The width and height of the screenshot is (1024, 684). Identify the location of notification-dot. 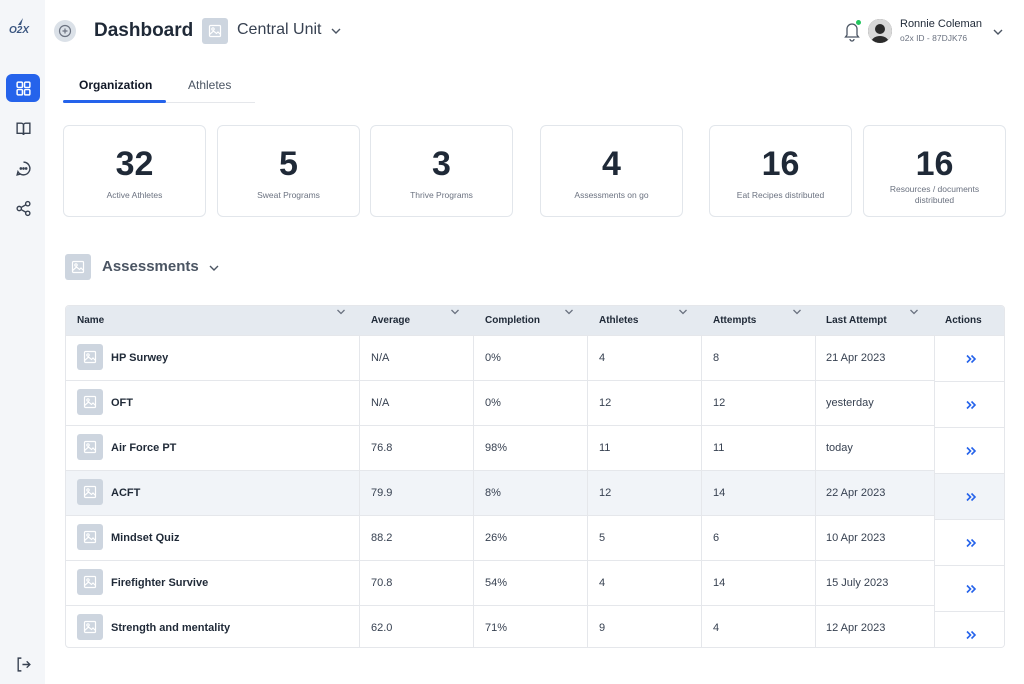
(858, 22).